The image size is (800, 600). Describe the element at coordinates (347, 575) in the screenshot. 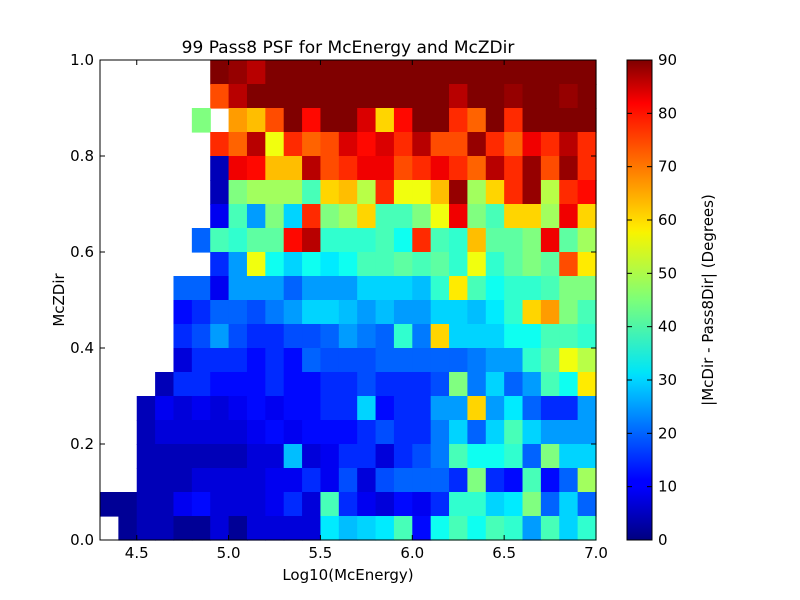

I see `x-axis-label: Log10(McEnergy)` at that location.